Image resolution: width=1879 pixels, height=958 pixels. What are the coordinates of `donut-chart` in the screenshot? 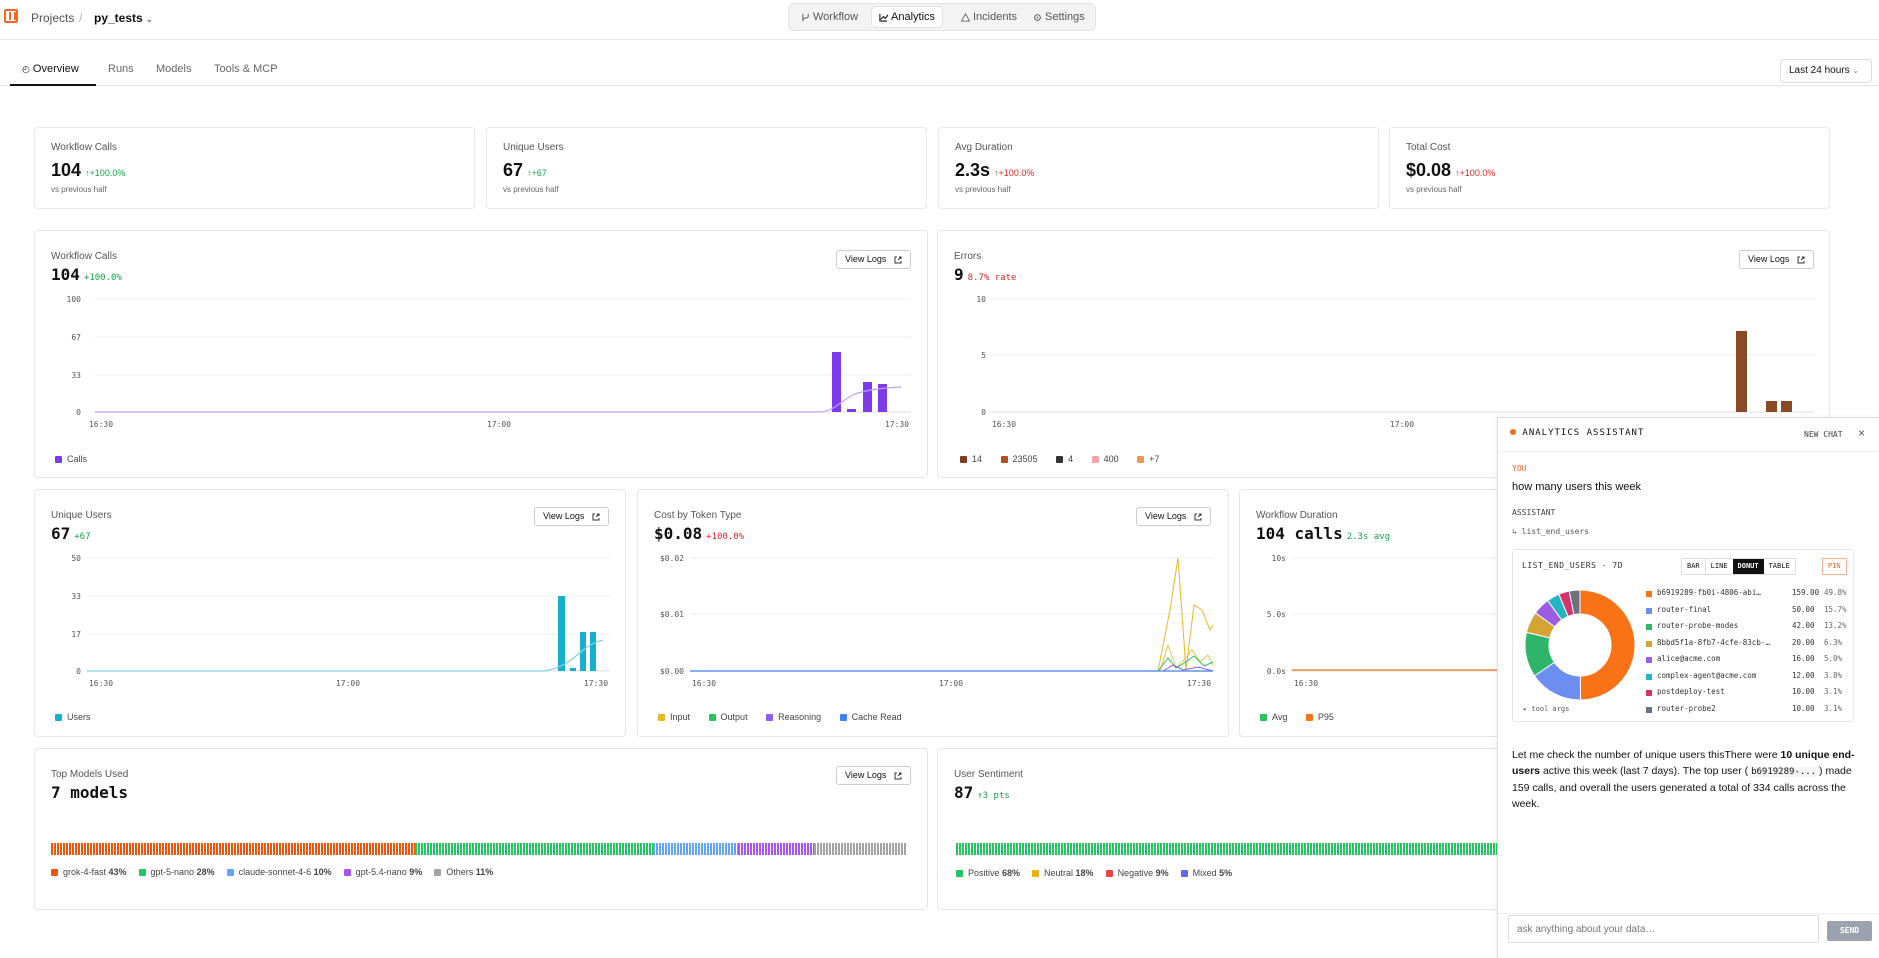 It's located at (1580, 645).